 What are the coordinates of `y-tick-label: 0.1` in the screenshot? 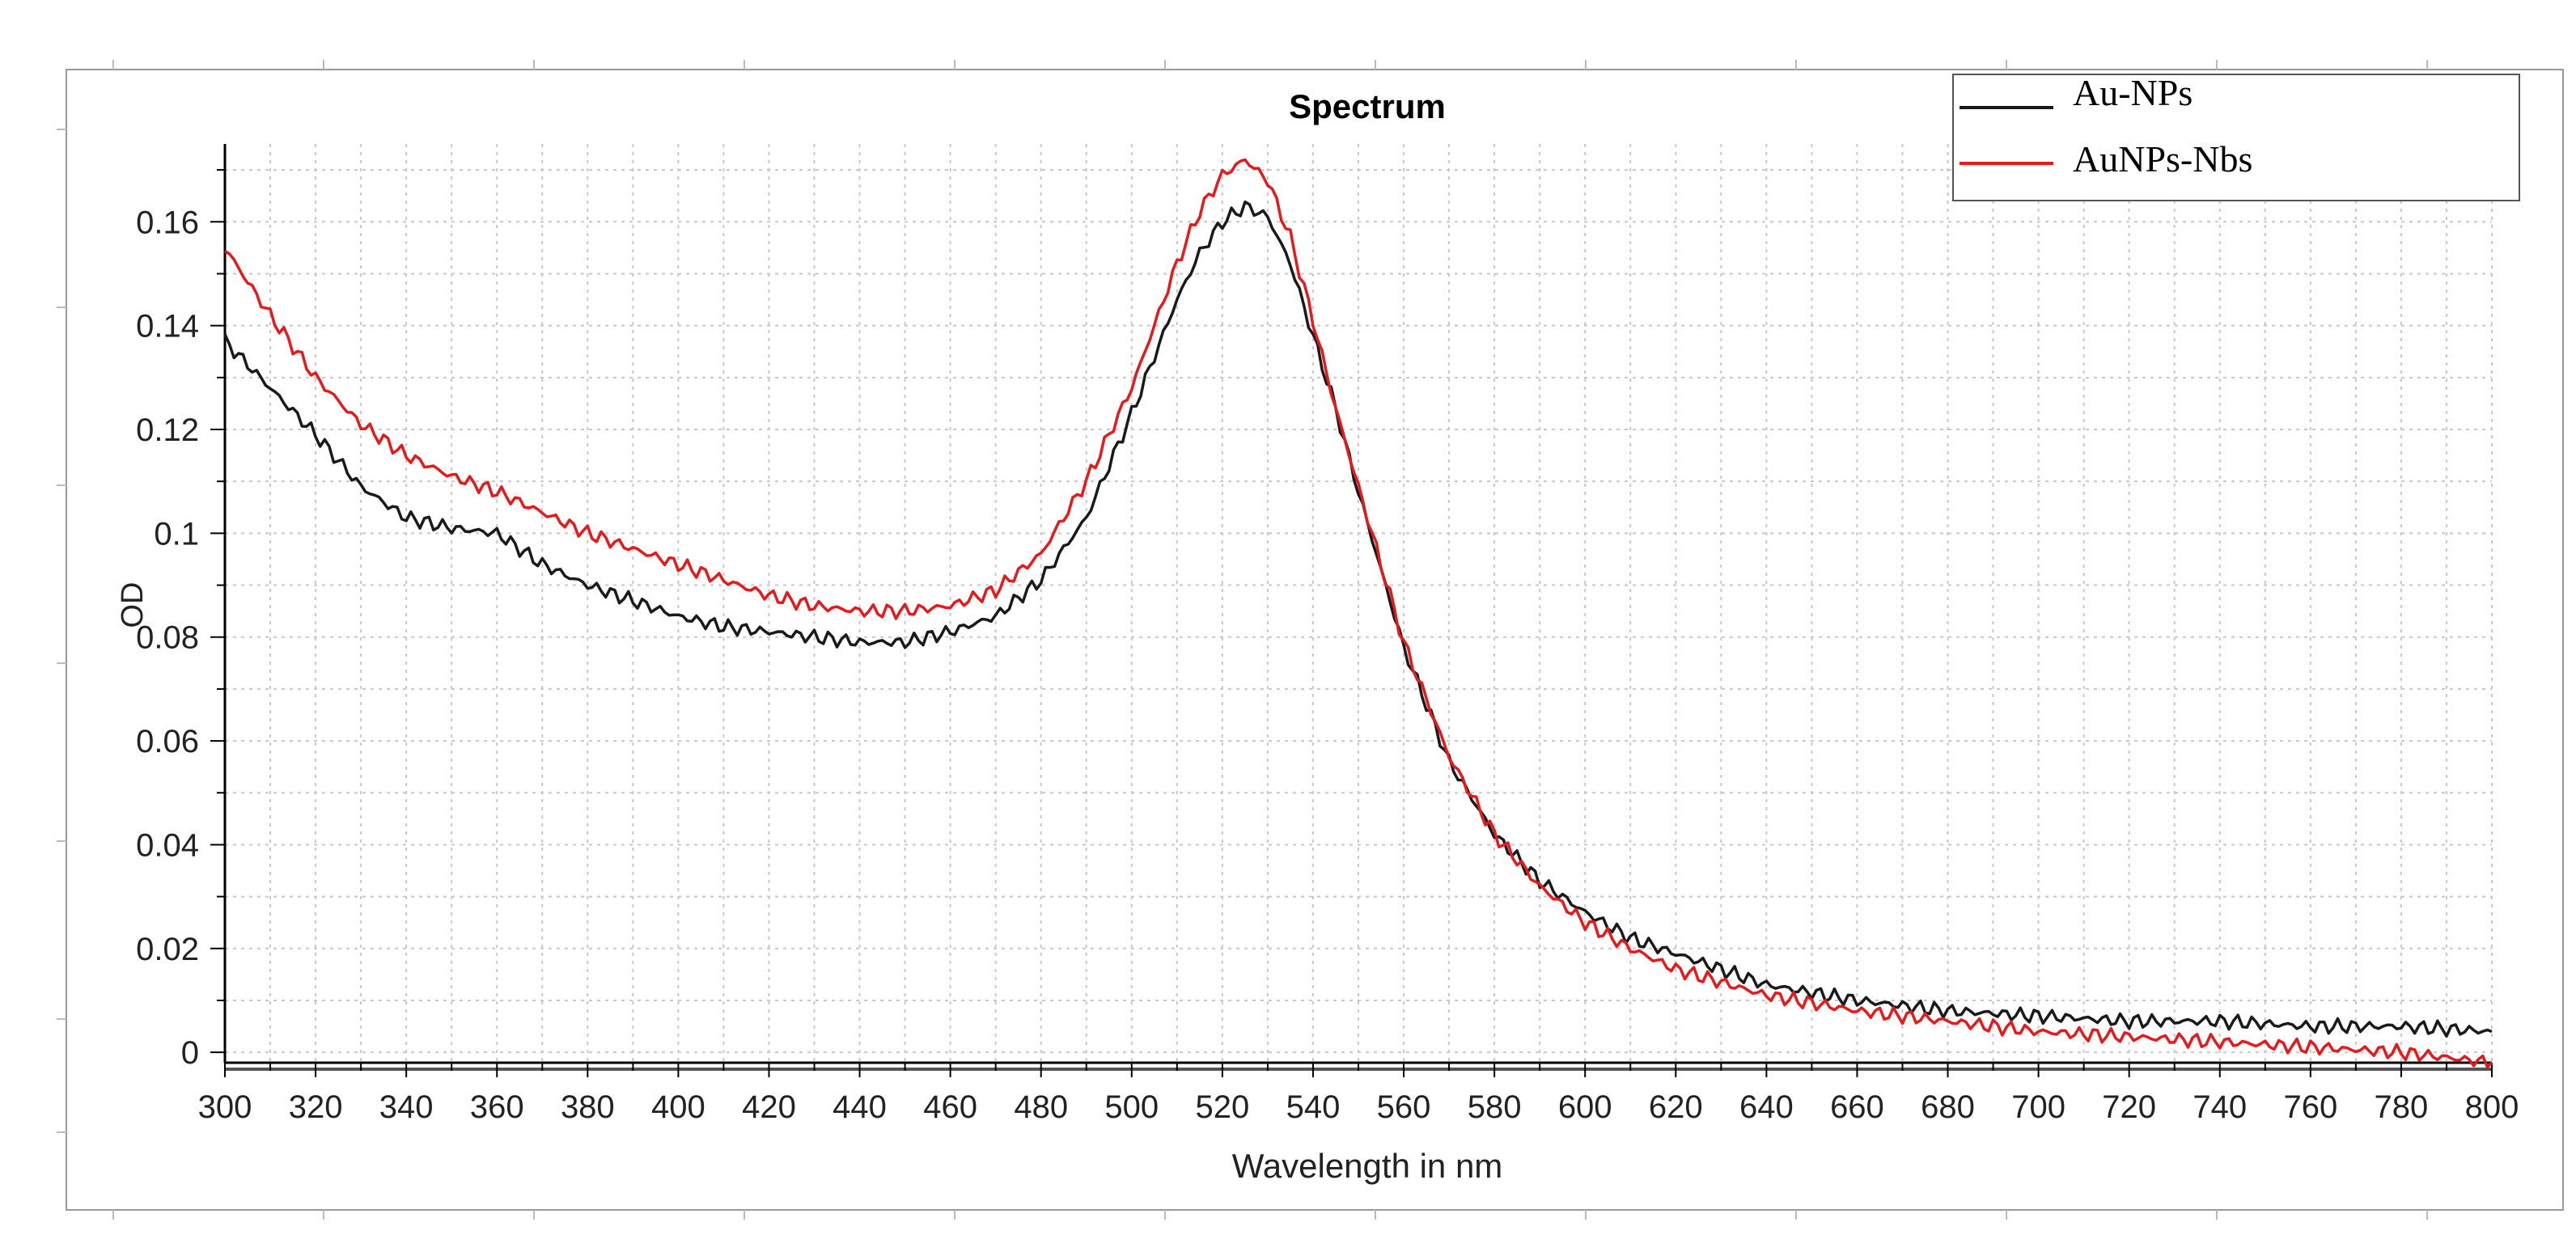 It's located at (176, 534).